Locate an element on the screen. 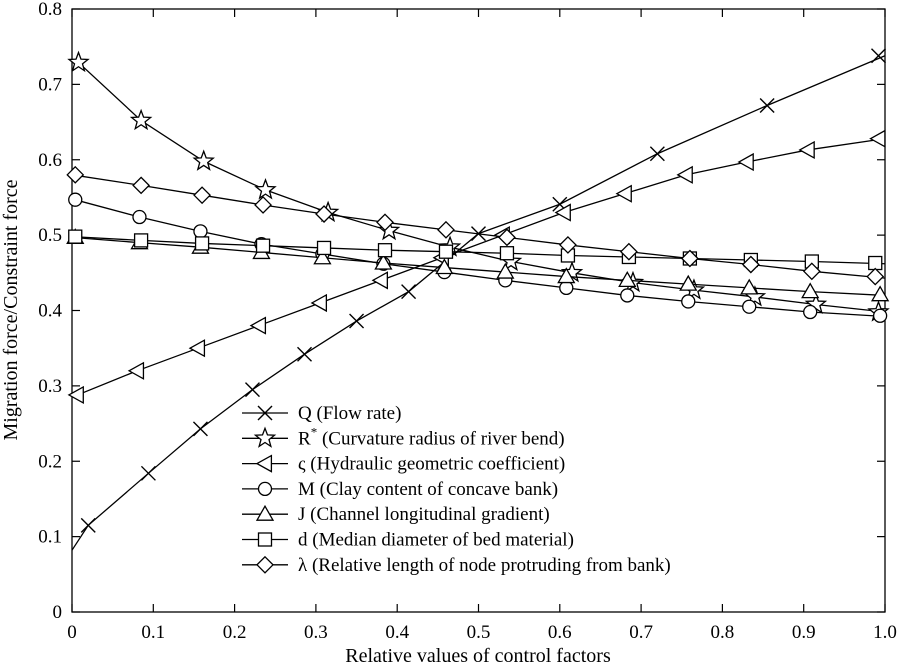 This screenshot has width=900, height=666. legend-label: ς (Hydraulic geometric coefficient) is located at coordinates (431, 464).